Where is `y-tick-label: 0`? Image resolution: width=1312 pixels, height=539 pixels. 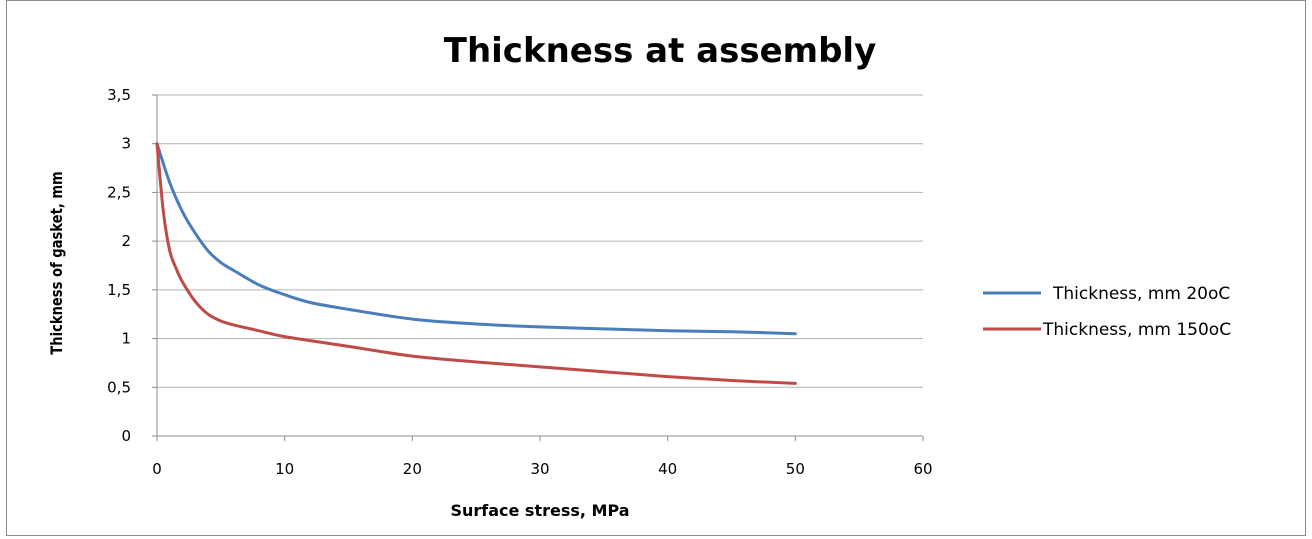 y-tick-label: 0 is located at coordinates (126, 436).